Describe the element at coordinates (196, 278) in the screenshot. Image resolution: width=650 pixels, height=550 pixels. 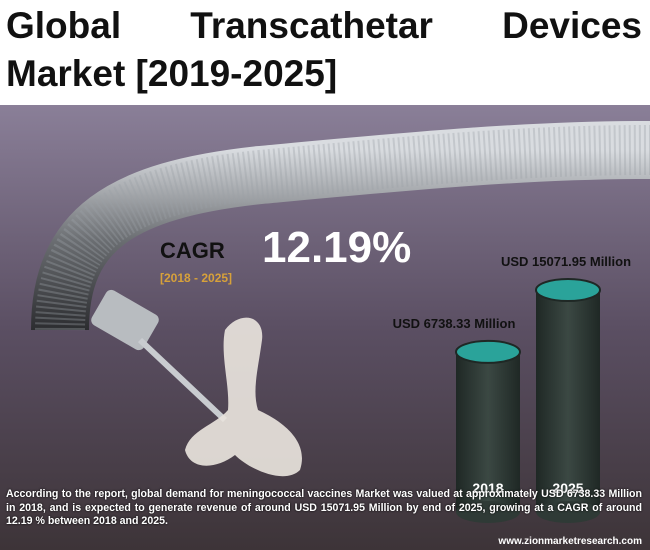
I see `cagr-period: [2018 - 2025]` at that location.